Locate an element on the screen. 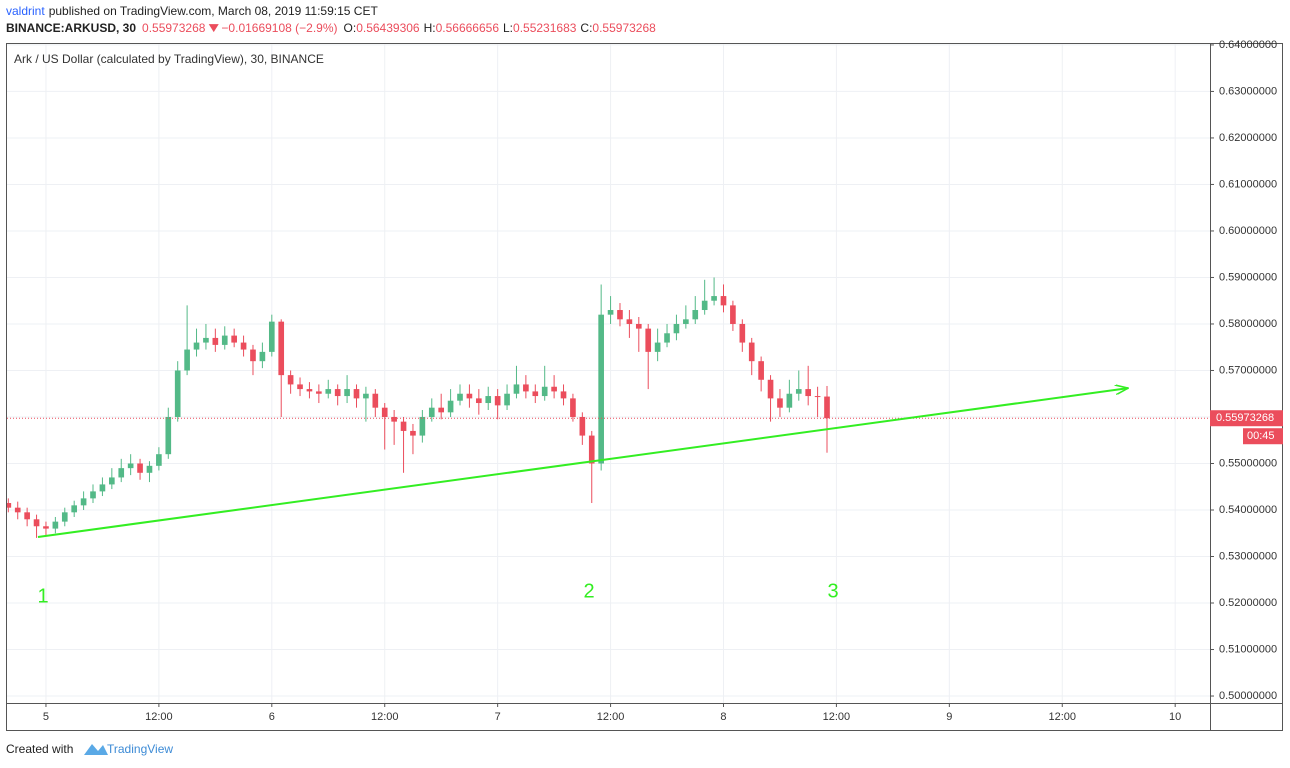 This screenshot has width=1290, height=768. y-tick-label: 0.52000000 is located at coordinates (1248, 603).